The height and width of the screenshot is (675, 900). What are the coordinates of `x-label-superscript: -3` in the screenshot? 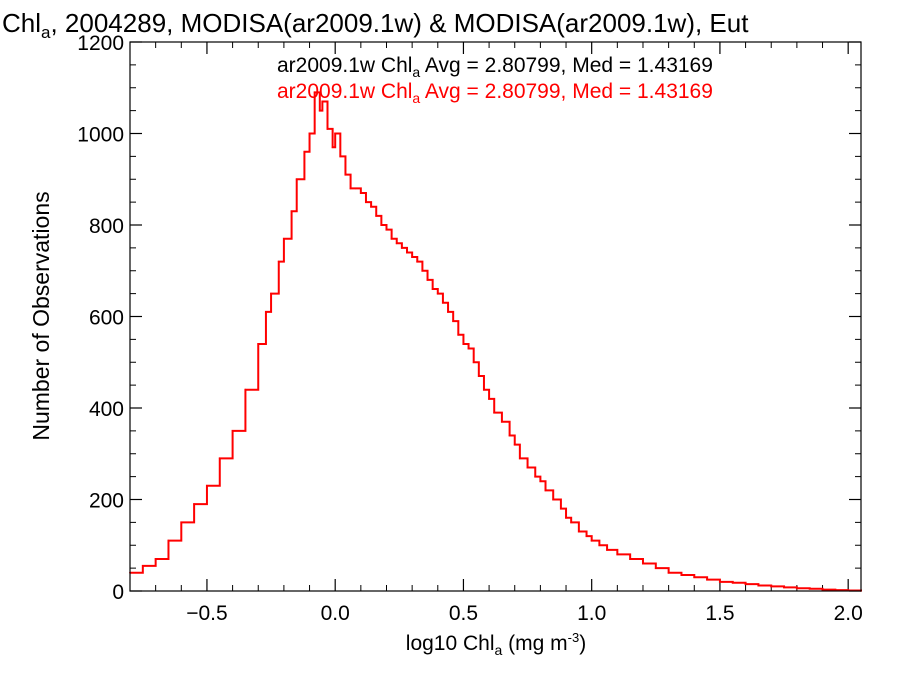 It's located at (574, 637).